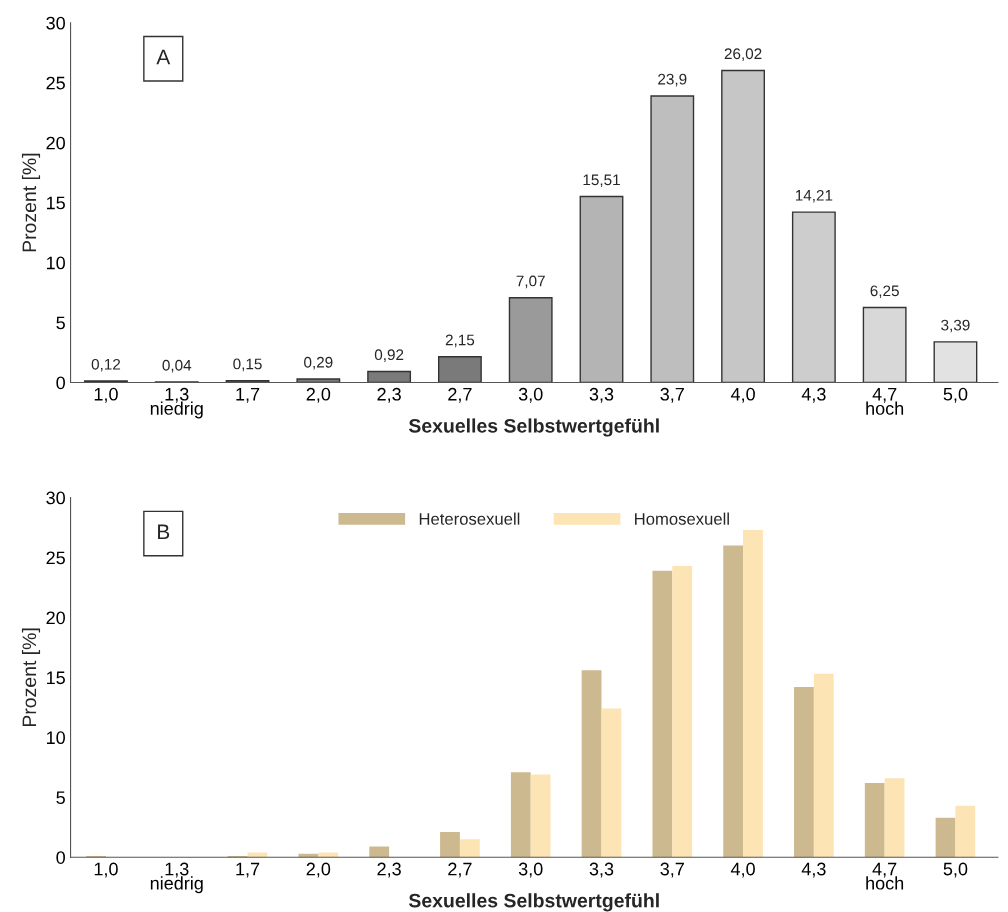 The height and width of the screenshot is (912, 1008). What do you see at coordinates (884, 292) in the screenshot?
I see `data-label: 6,25` at bounding box center [884, 292].